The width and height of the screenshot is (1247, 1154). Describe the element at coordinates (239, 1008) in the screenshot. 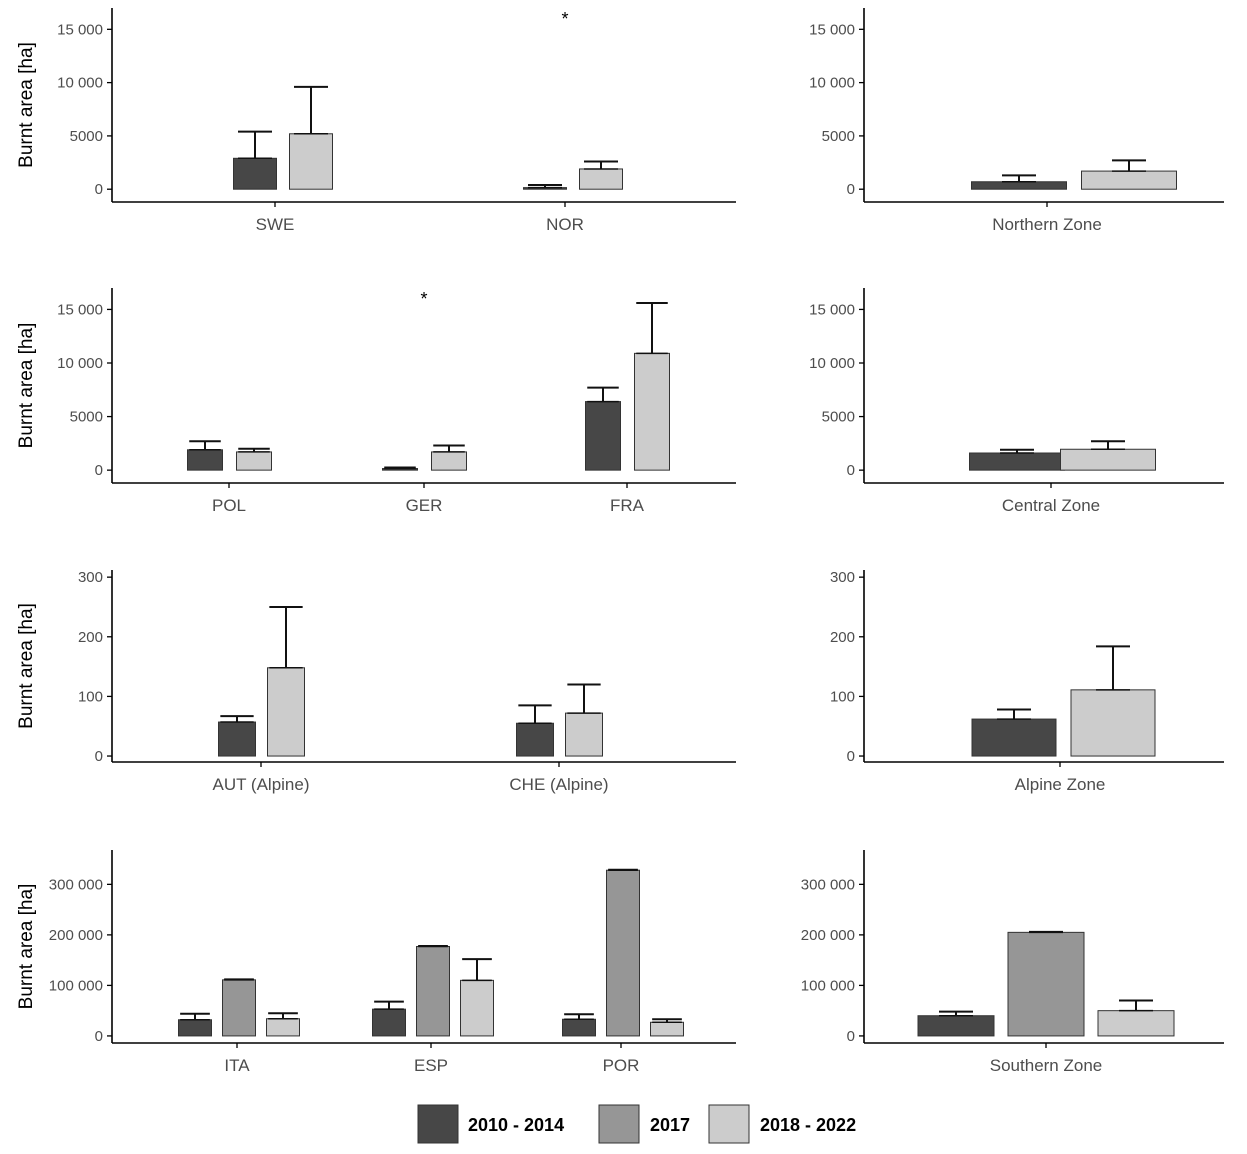

I see `bar-ita-2017` at that location.